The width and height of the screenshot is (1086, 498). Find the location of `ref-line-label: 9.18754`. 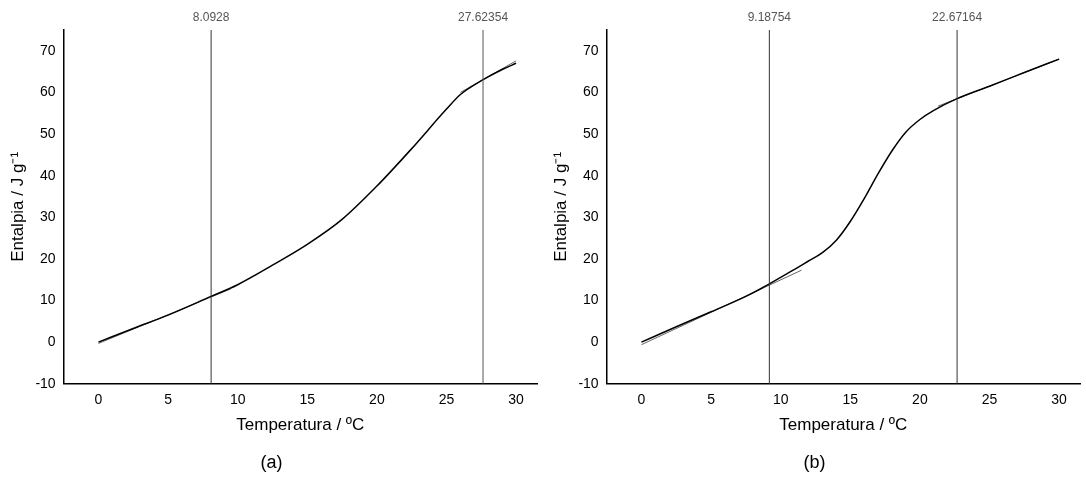

ref-line-label: 9.18754 is located at coordinates (769, 17).